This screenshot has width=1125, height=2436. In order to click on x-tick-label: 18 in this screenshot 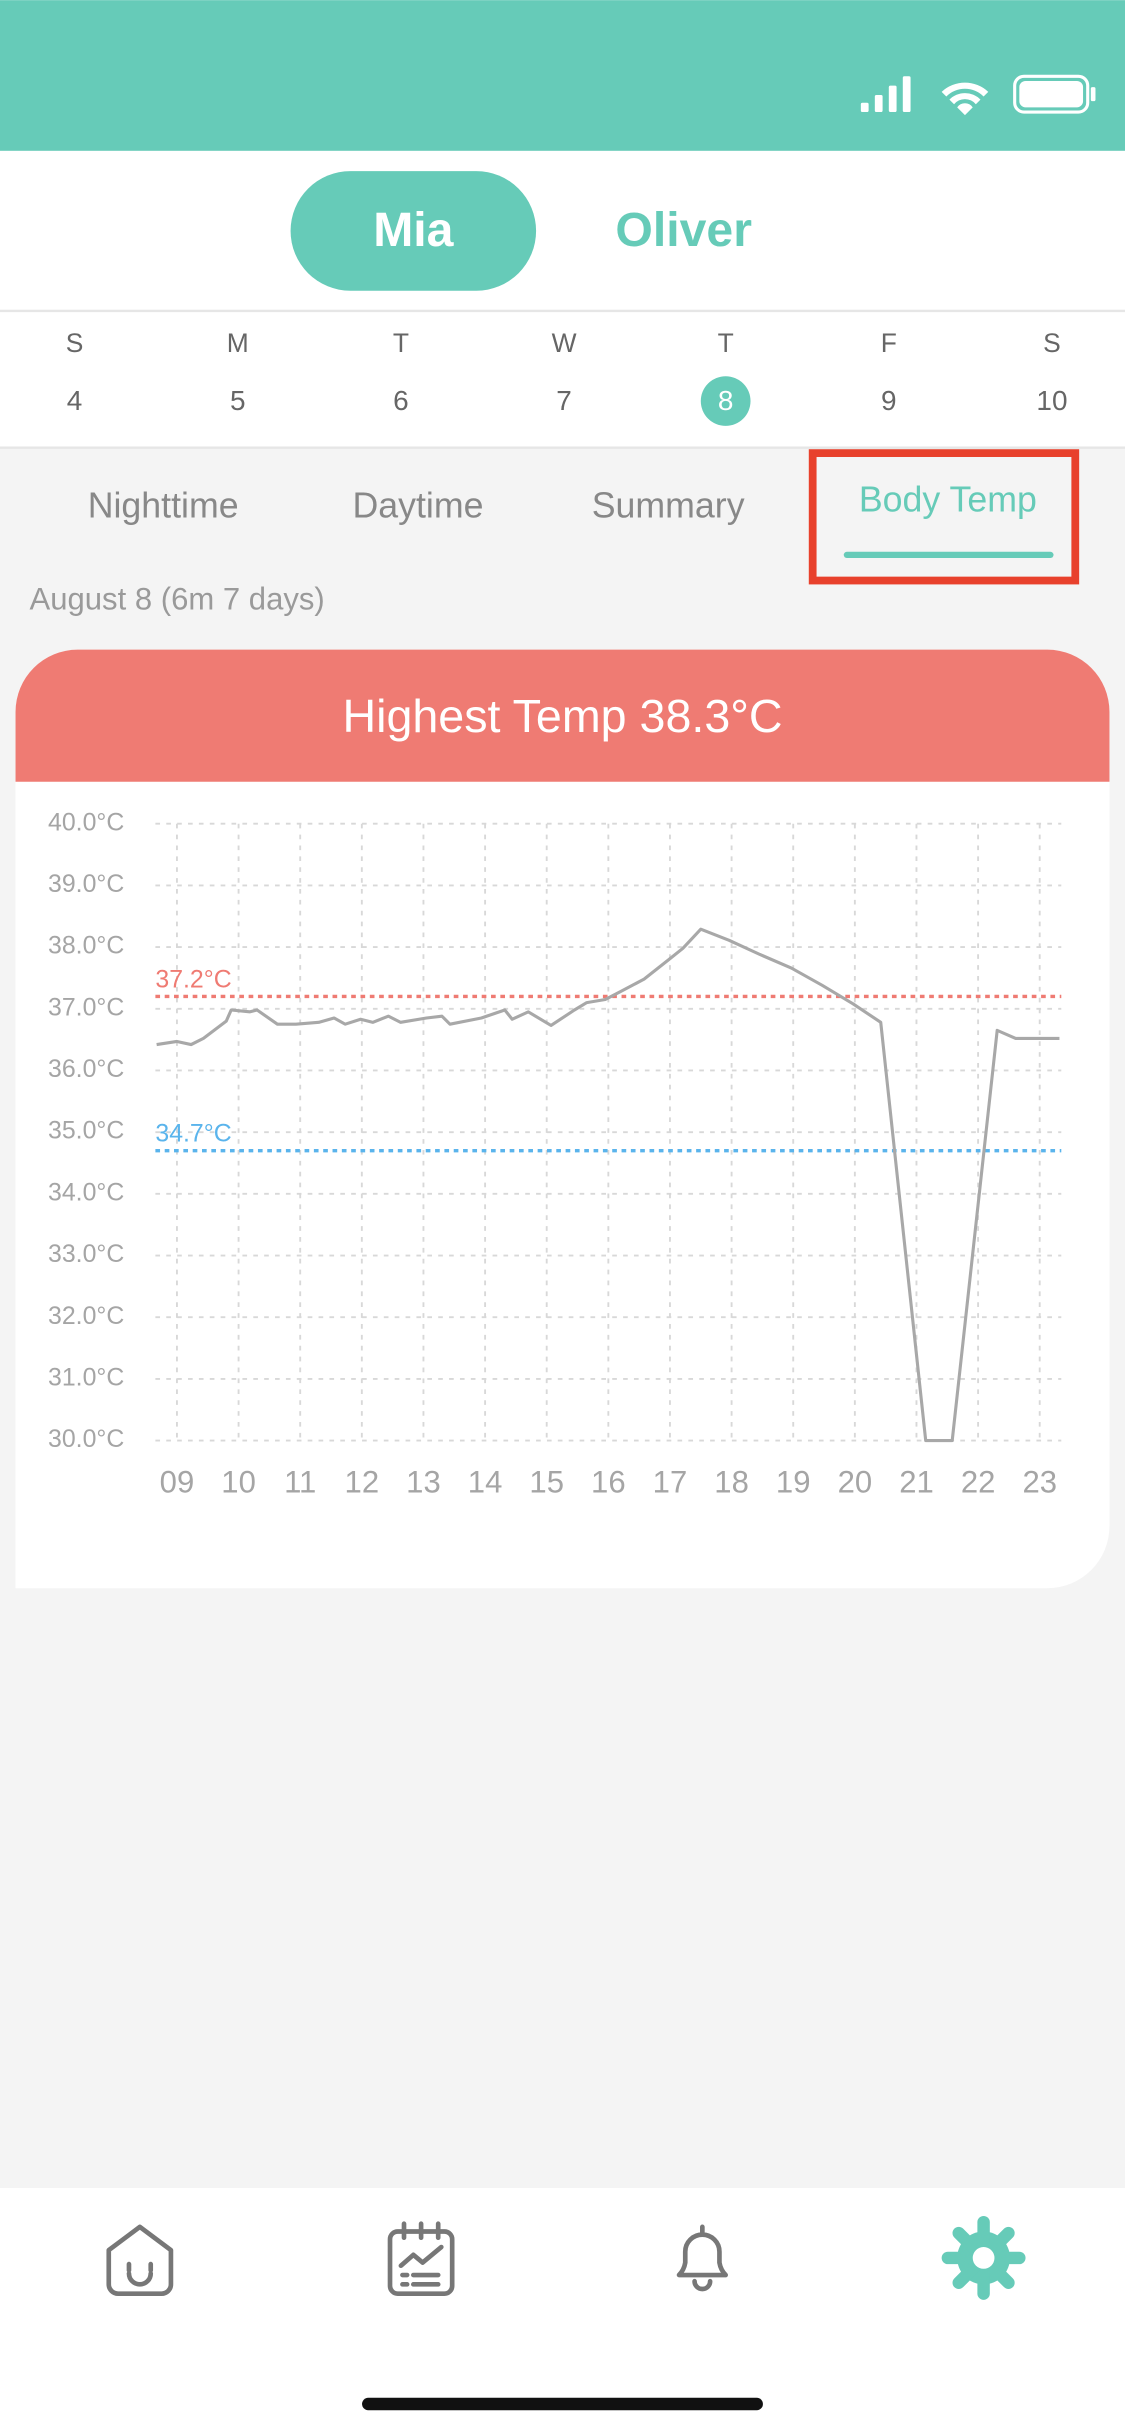, I will do `click(731, 1481)`.